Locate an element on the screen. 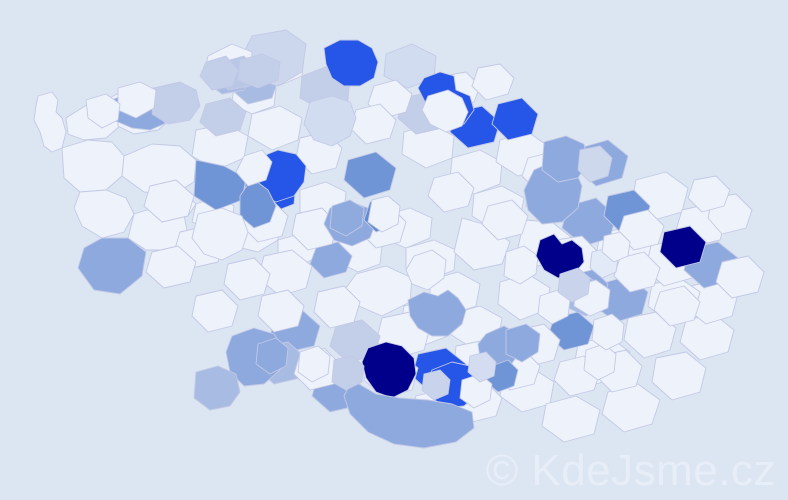 The height and width of the screenshot is (500, 788). district-trutnov-fill is located at coordinates (351, 63).